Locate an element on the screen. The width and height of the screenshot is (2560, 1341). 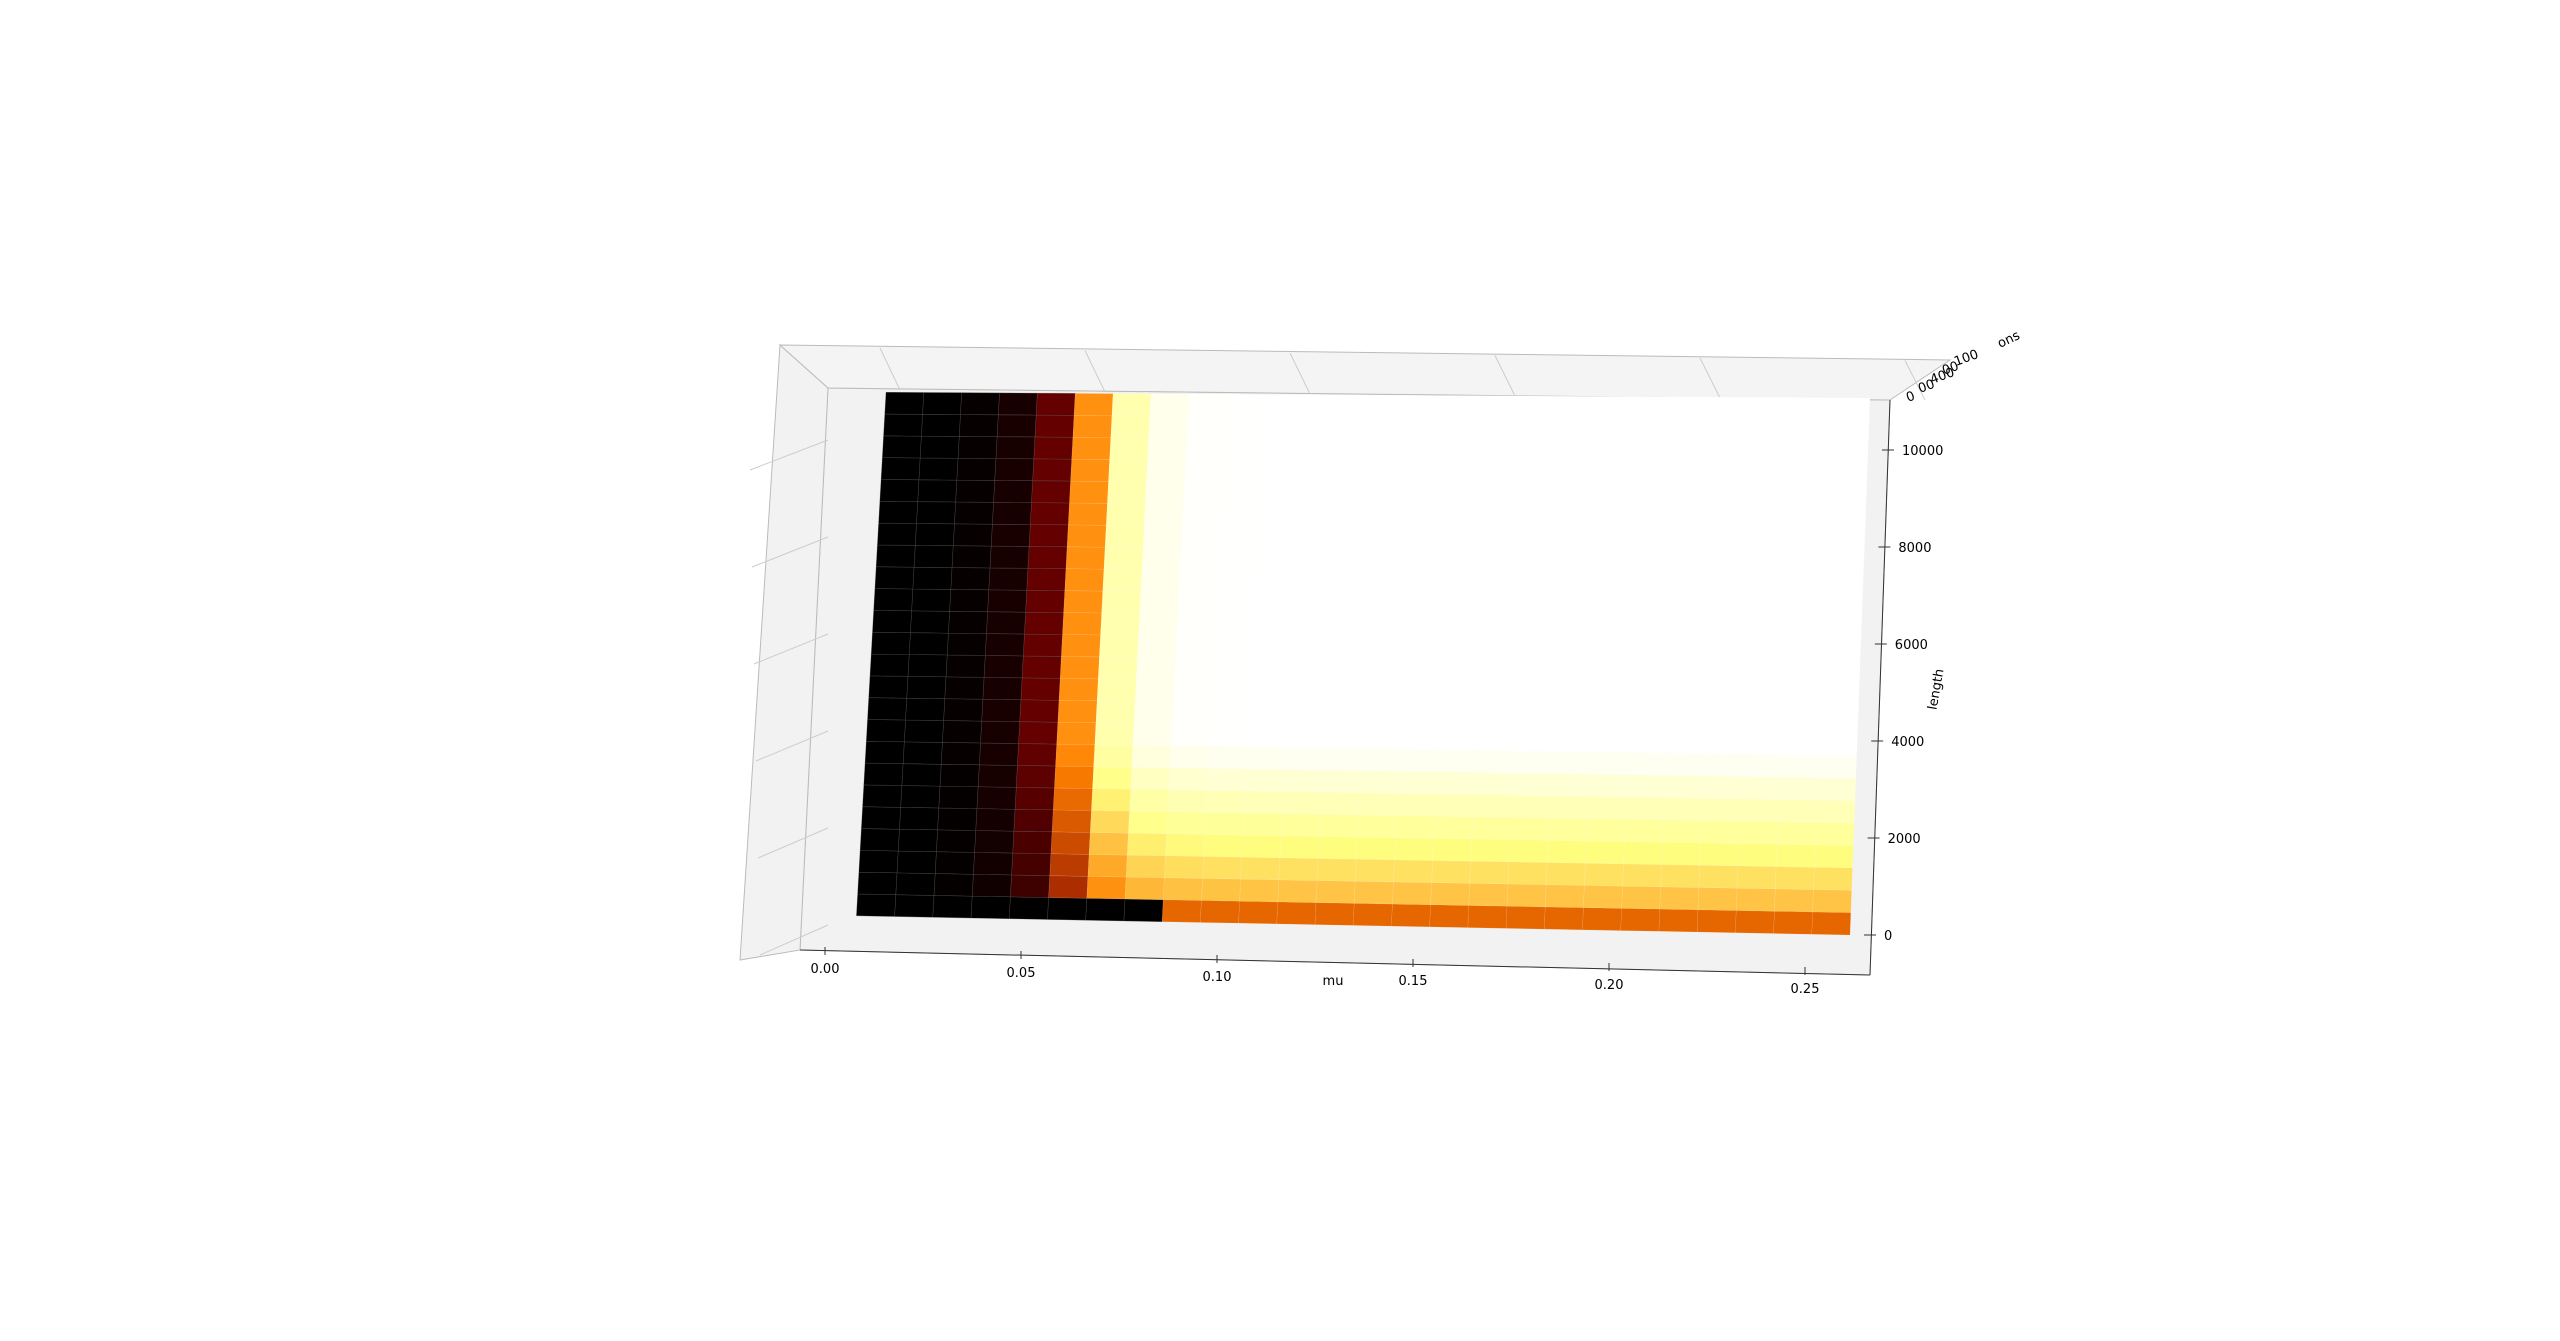
y-ticks: 0 2000 4000 6000 8000 10000 is located at coordinates (1903, 694).